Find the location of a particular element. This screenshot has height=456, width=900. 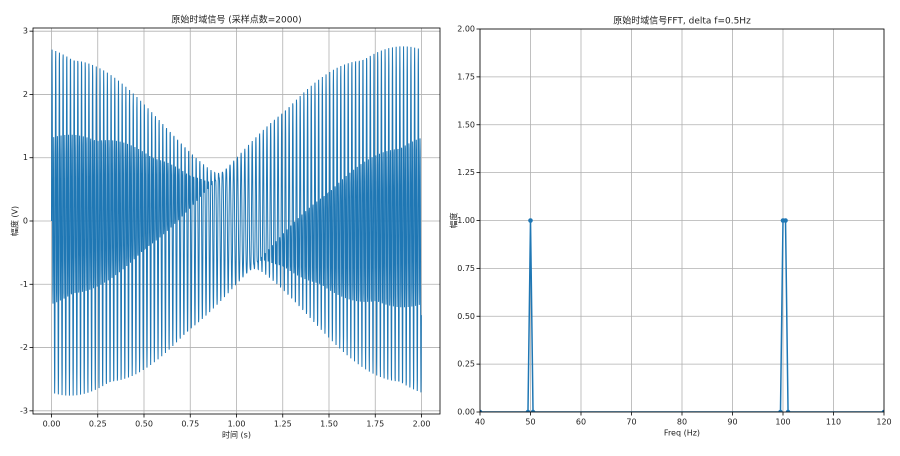

x-axis-label: Freq (Hz) is located at coordinates (682, 433).